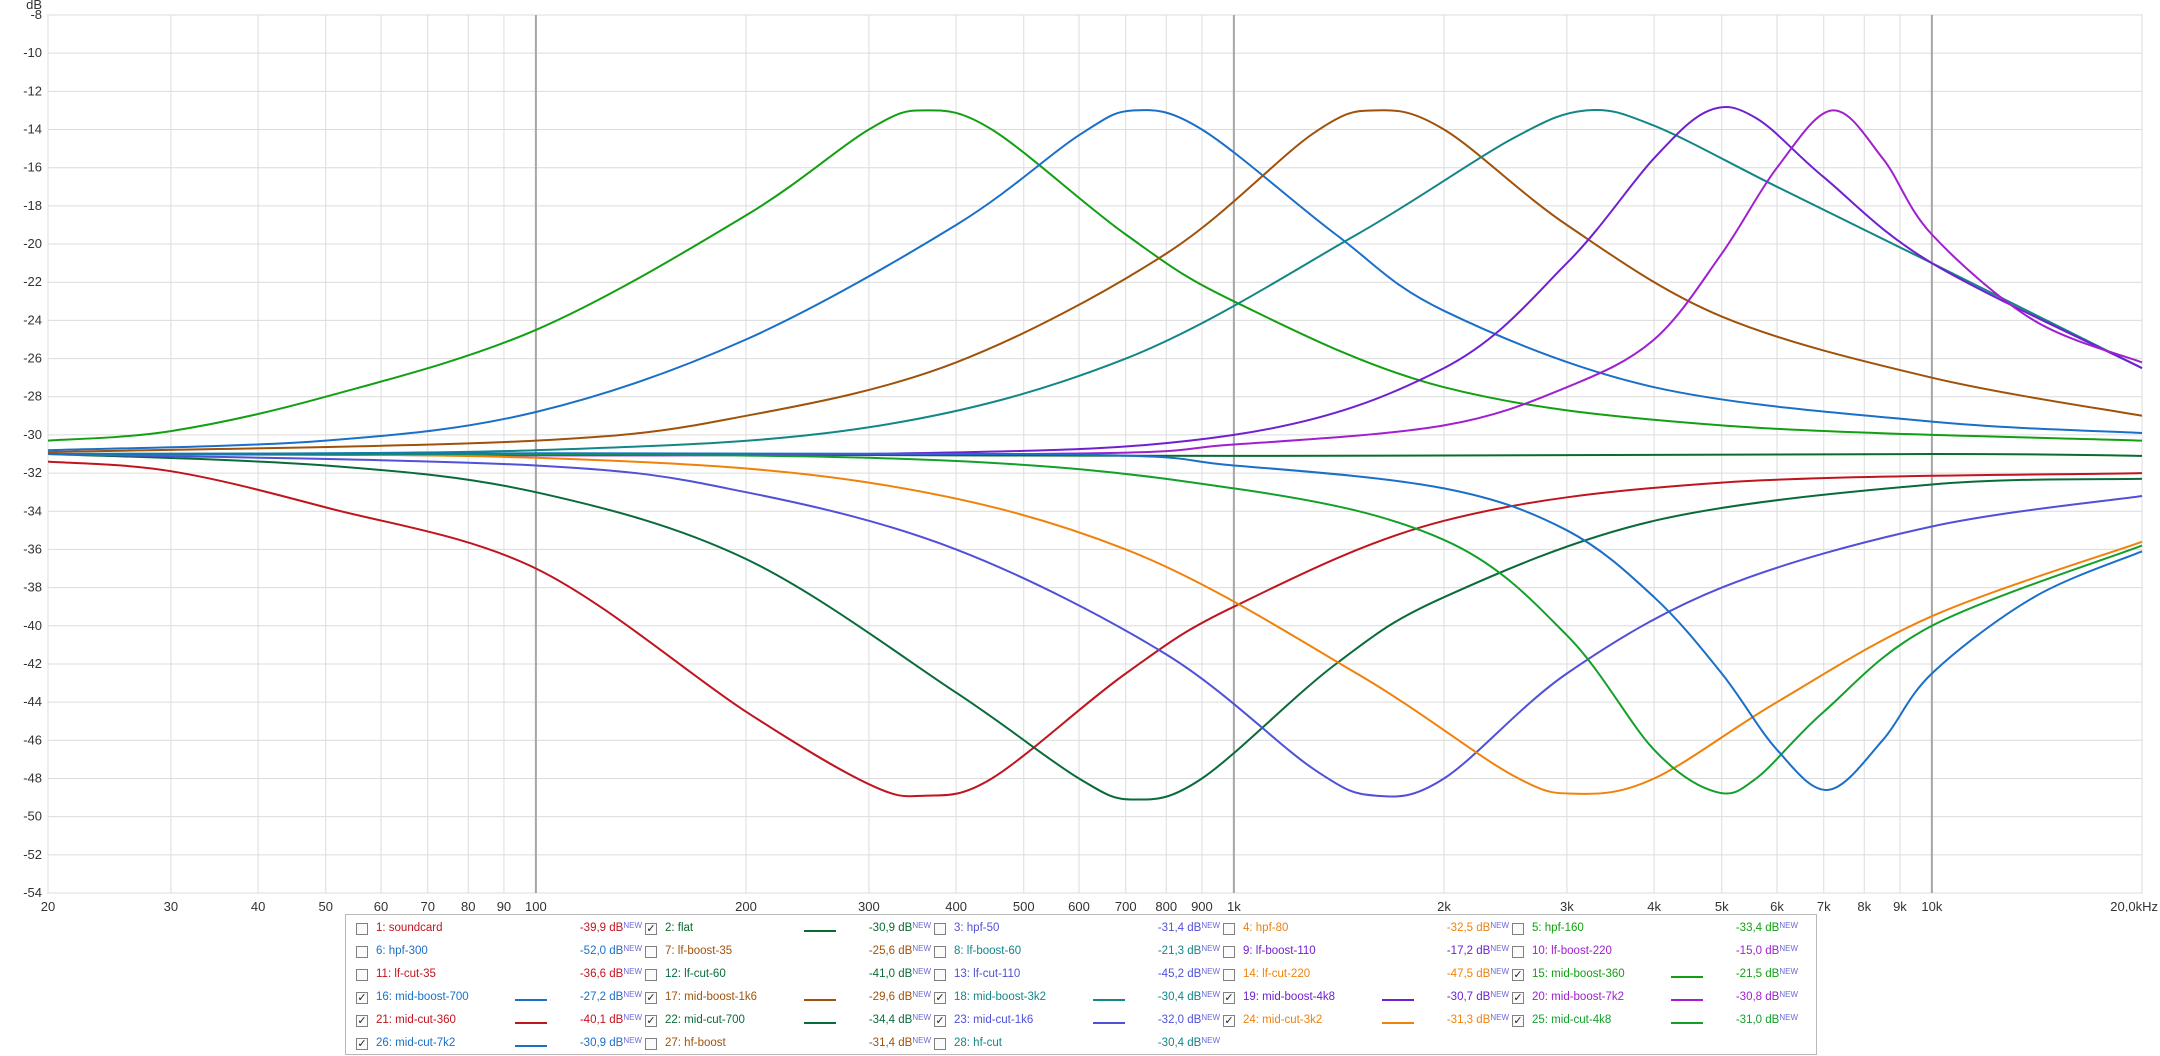  I want to click on x-tick-label: 20, so click(48, 905).